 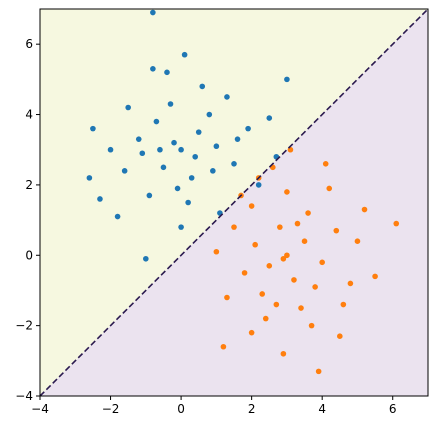 I want to click on y-tick-label: −4, so click(x=24, y=396).